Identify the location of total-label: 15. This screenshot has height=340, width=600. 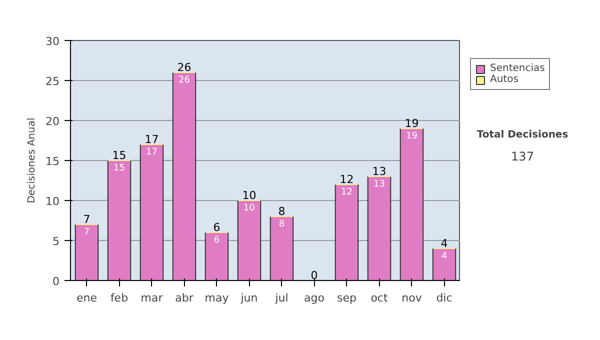
(119, 155).